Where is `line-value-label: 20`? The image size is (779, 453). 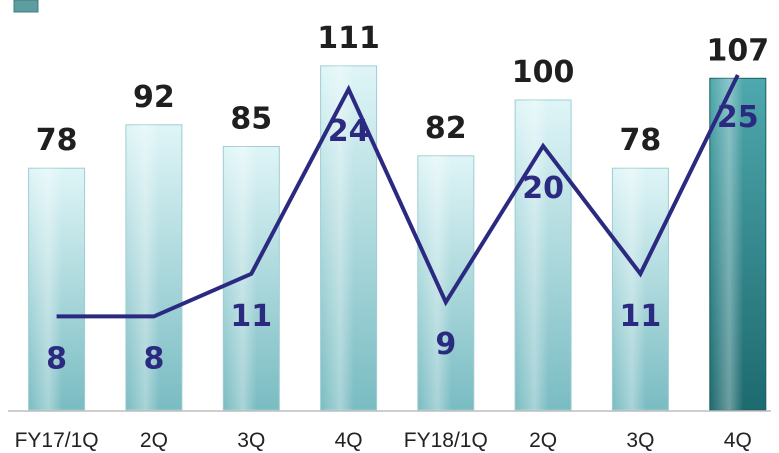 line-value-label: 20 is located at coordinates (543, 188).